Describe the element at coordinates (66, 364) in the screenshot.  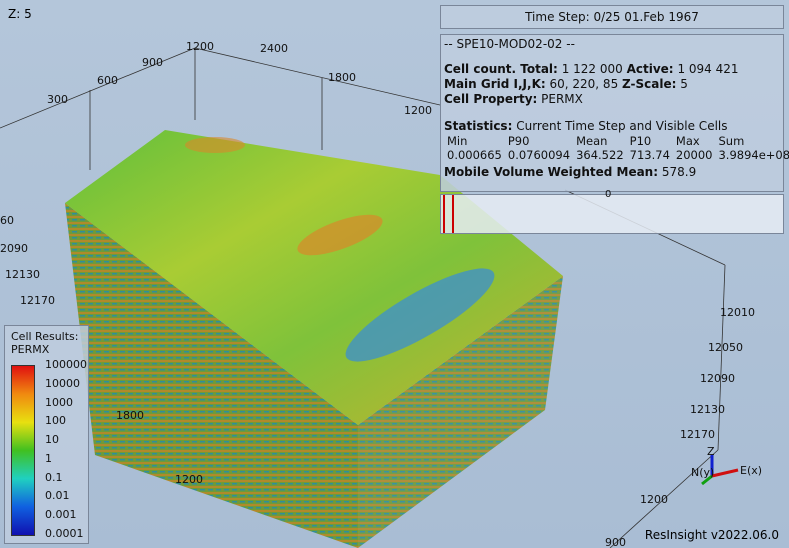
I see `legend-label: 100000` at that location.